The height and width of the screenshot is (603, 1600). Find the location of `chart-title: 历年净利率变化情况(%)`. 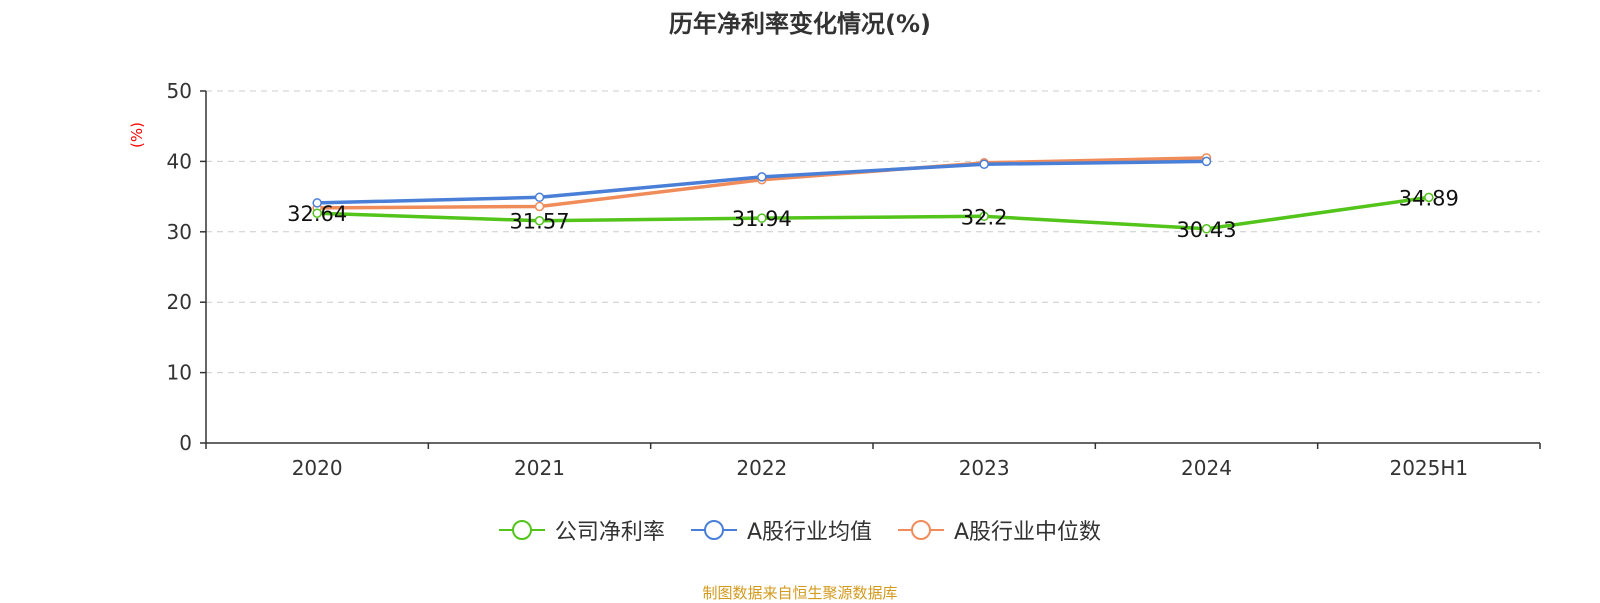

chart-title: 历年净利率变化情况(%) is located at coordinates (800, 24).